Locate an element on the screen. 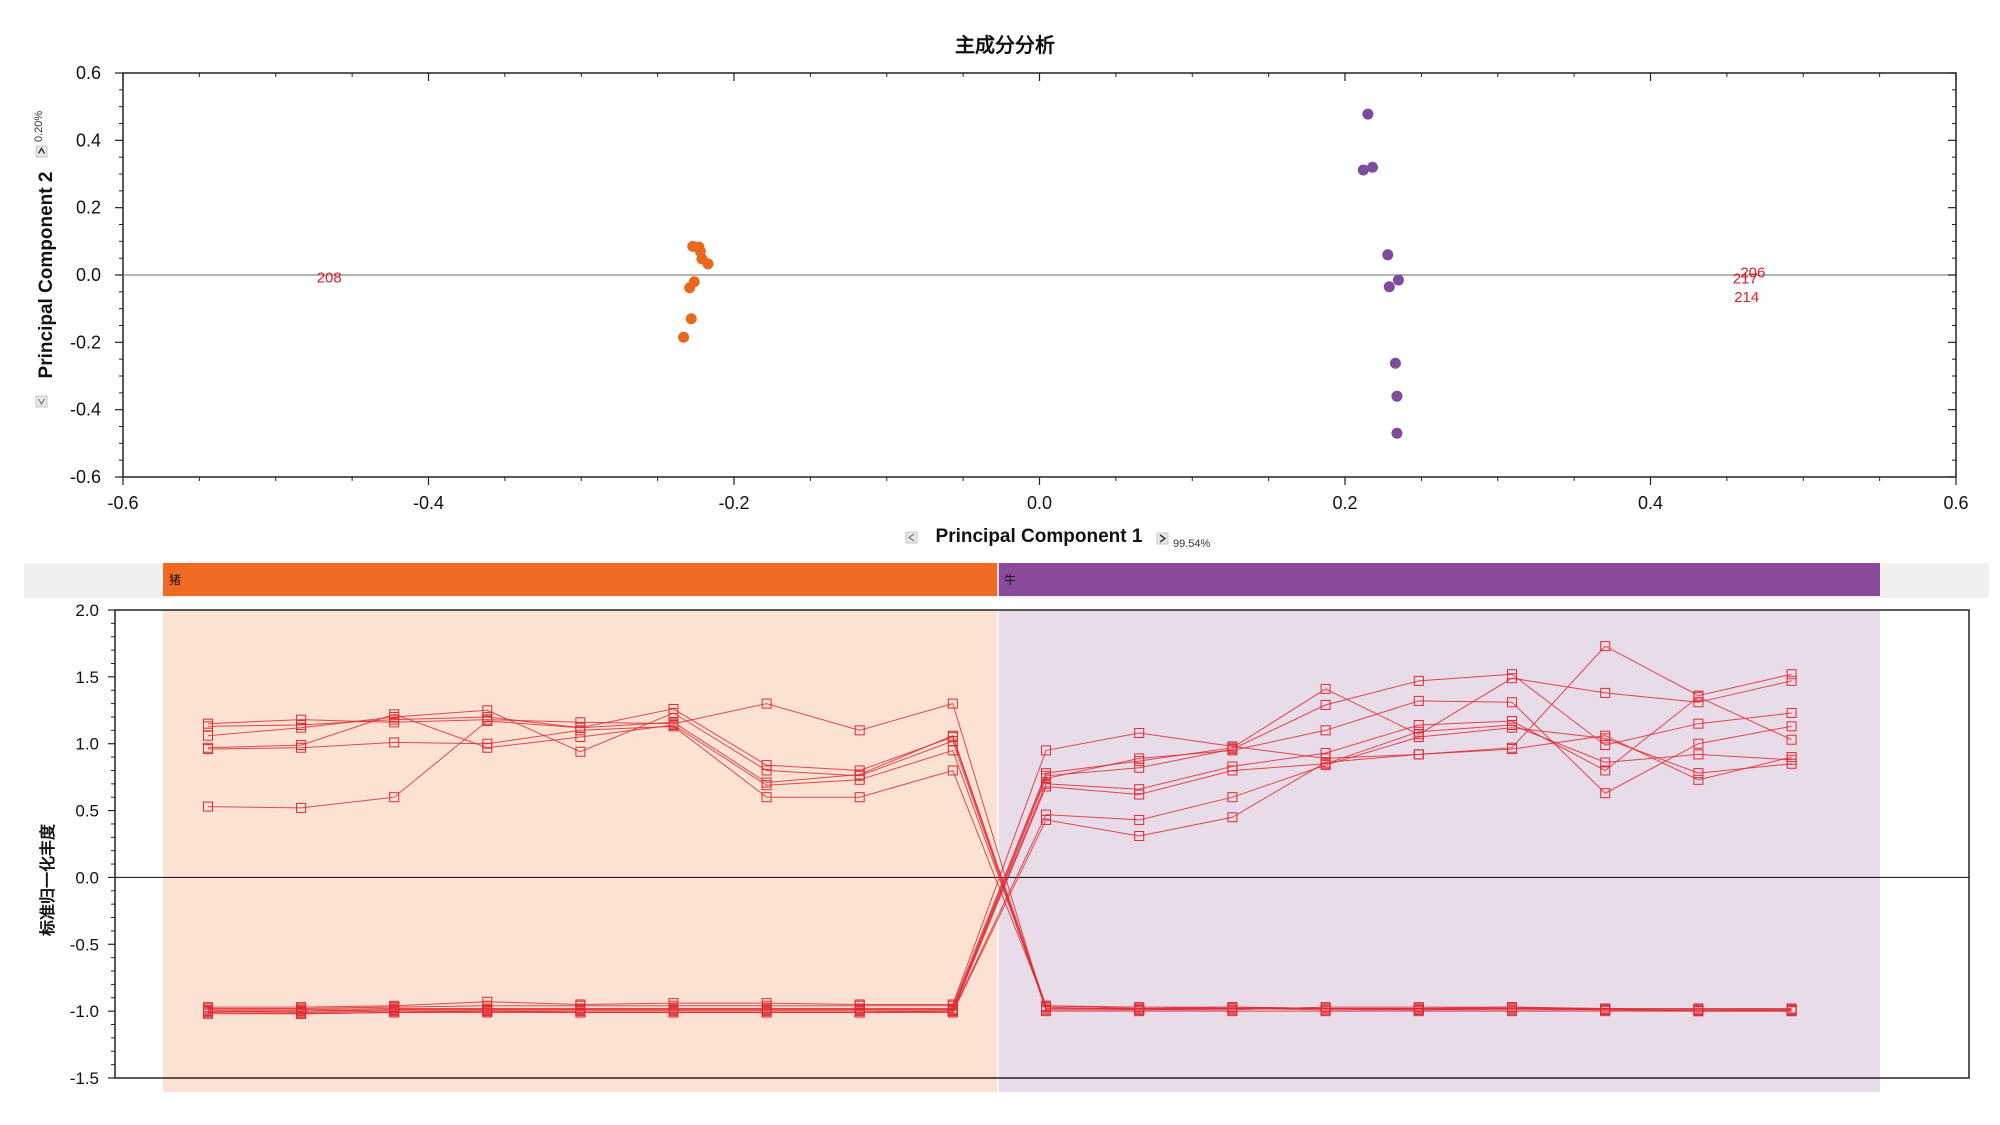 The width and height of the screenshot is (2000, 1125). chevron-down-icon is located at coordinates (41, 401).